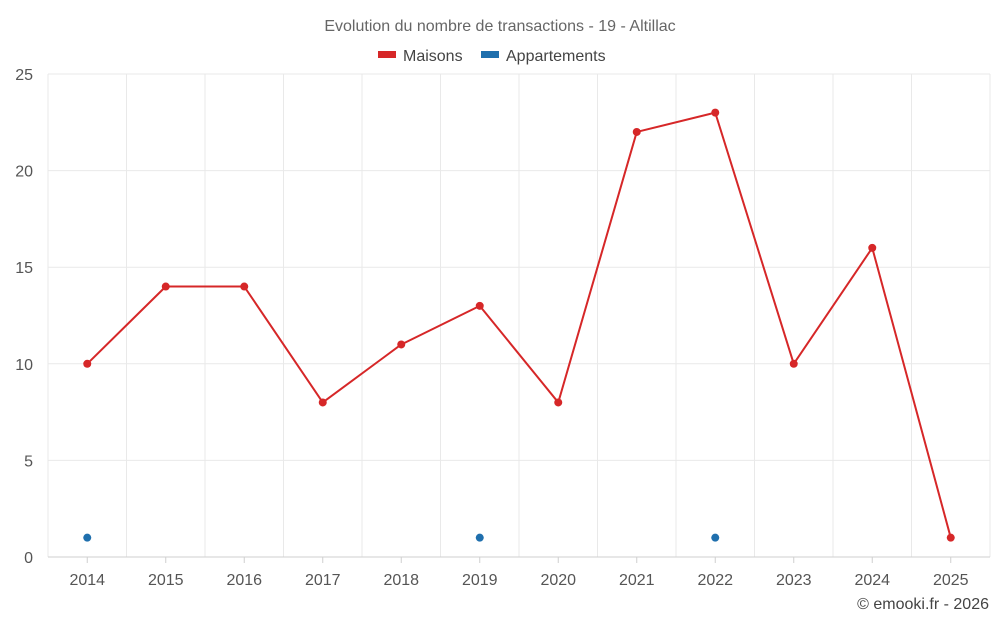 The width and height of the screenshot is (1000, 625). I want to click on y-tick-label: 20, so click(24, 172).